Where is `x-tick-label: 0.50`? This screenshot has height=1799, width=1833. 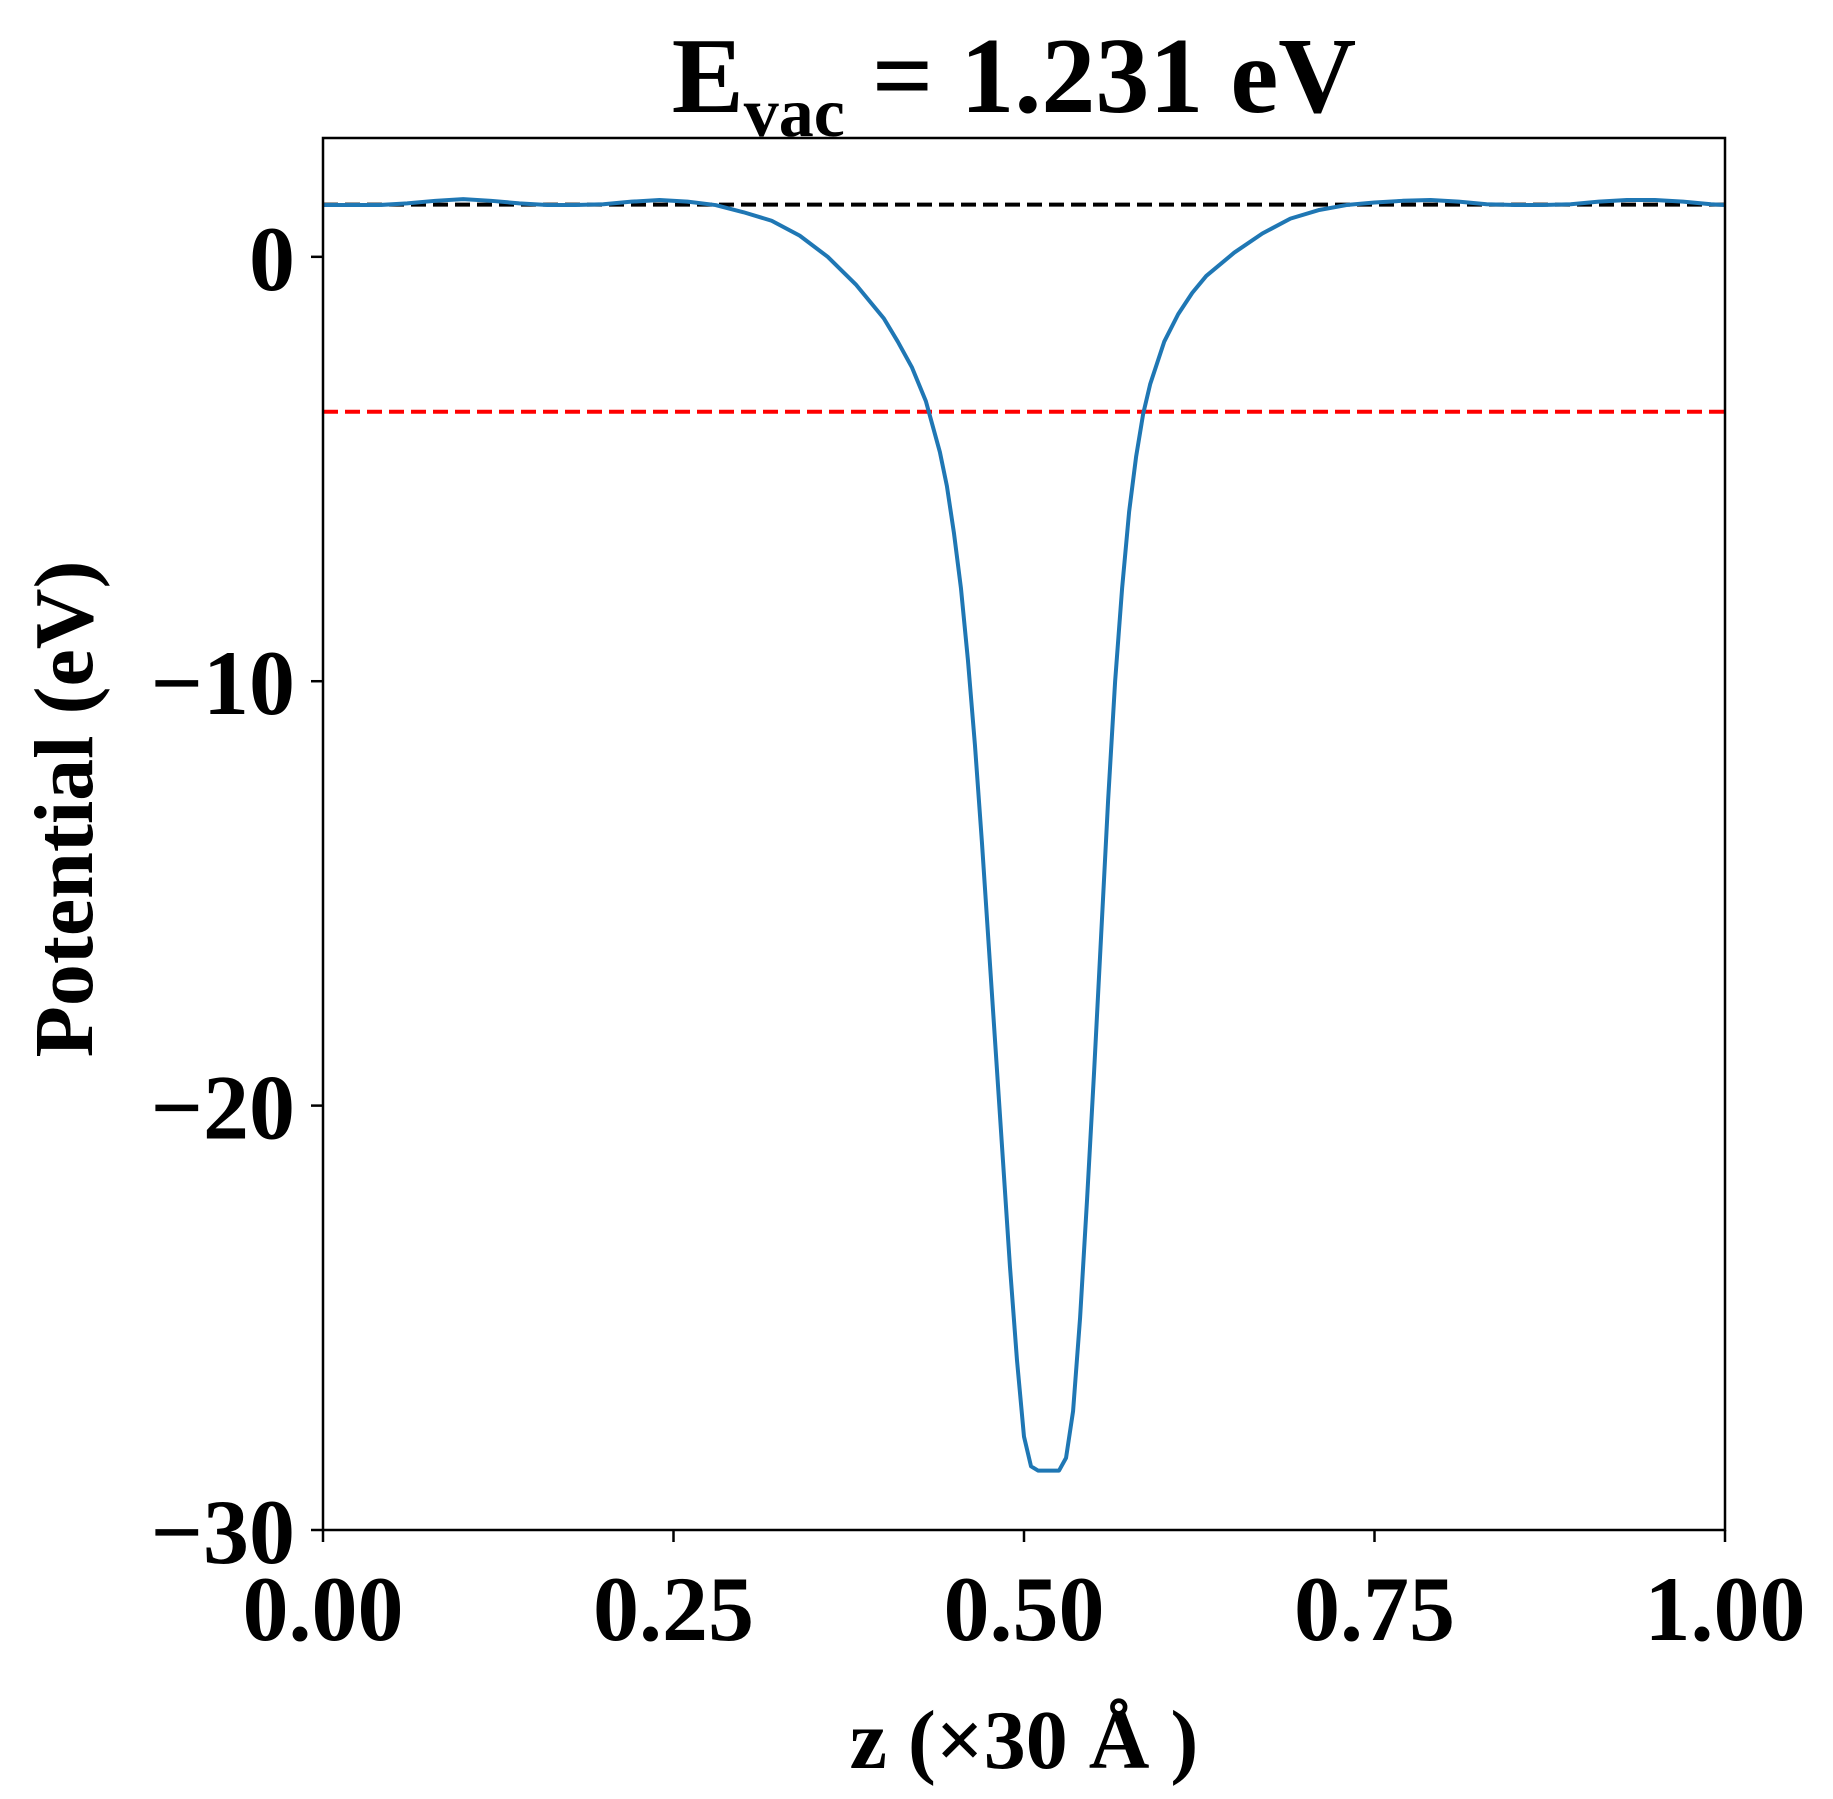
x-tick-label: 0.50 is located at coordinates (1024, 1609).